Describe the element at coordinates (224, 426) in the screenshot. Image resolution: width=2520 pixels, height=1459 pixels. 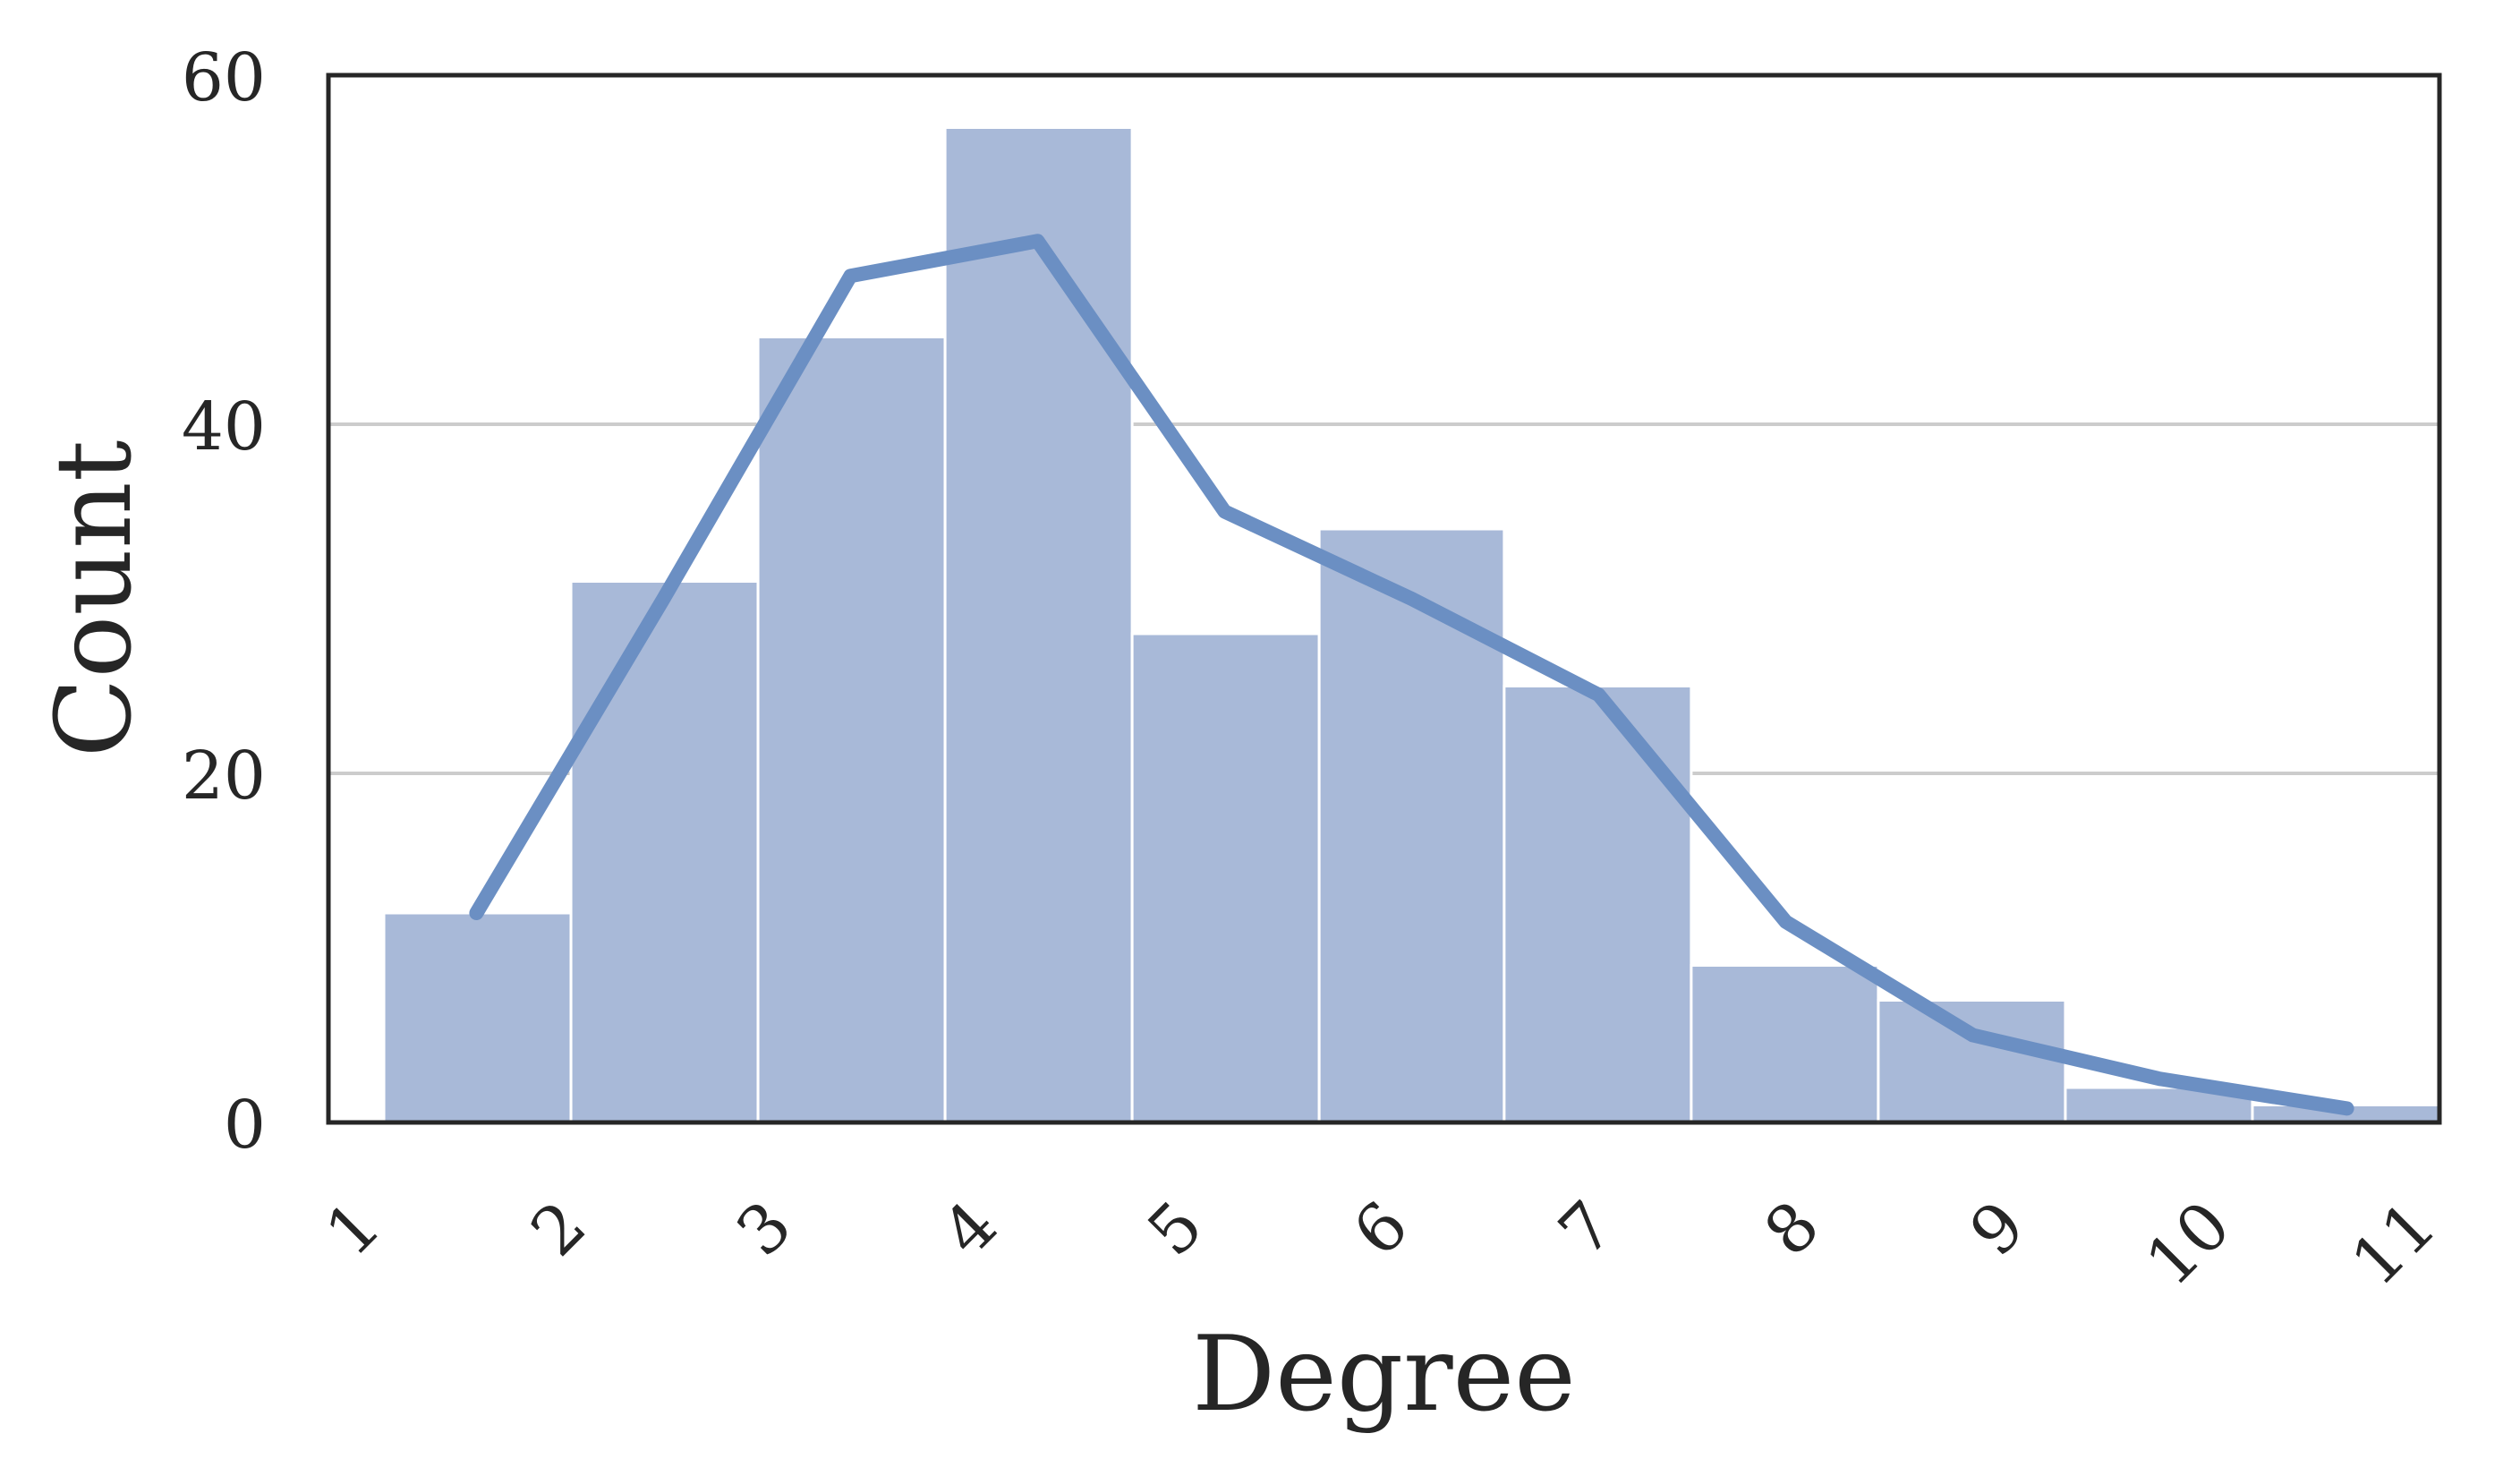
I see `y-tick-label-40: 40` at that location.